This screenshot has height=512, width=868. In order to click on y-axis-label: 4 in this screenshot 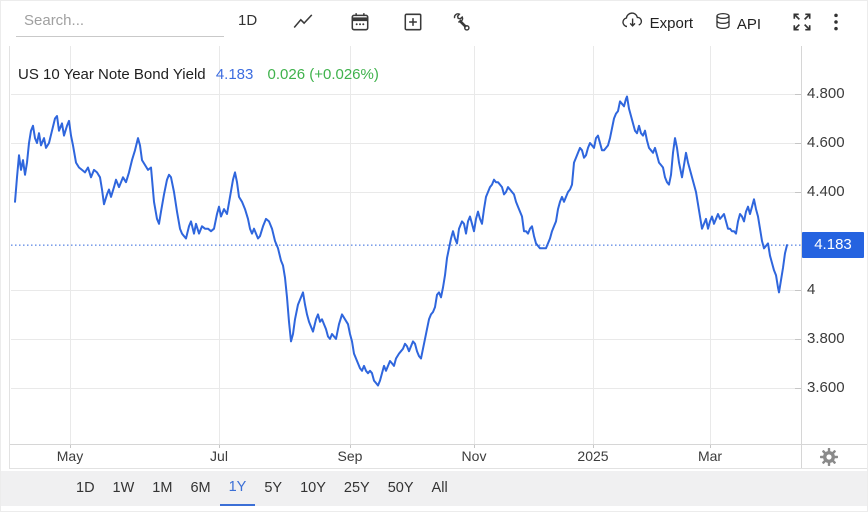, I will do `click(811, 289)`.